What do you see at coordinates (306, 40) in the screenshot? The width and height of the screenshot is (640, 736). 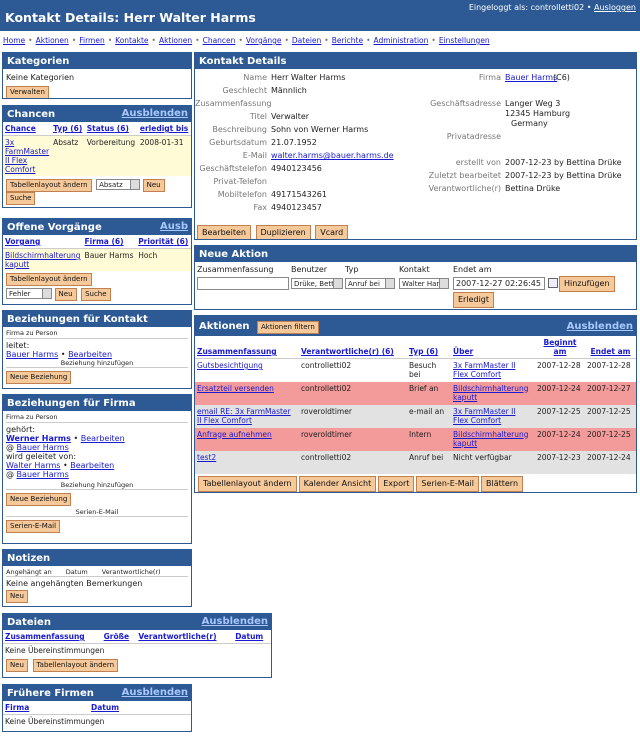 I see `nav-link: Dateien` at bounding box center [306, 40].